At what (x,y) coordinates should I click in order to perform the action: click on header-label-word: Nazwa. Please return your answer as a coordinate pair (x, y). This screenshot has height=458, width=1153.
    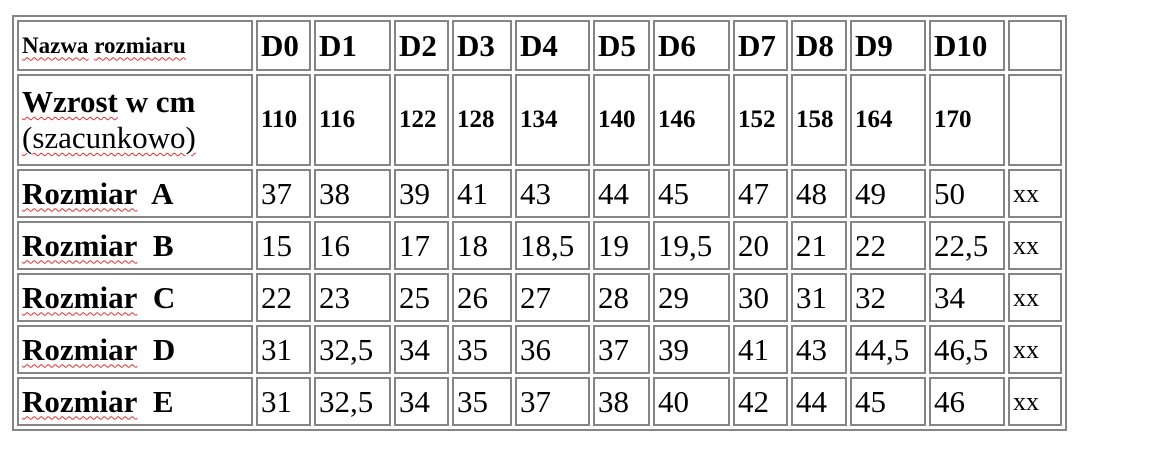
    Looking at the image, I should click on (55, 45).